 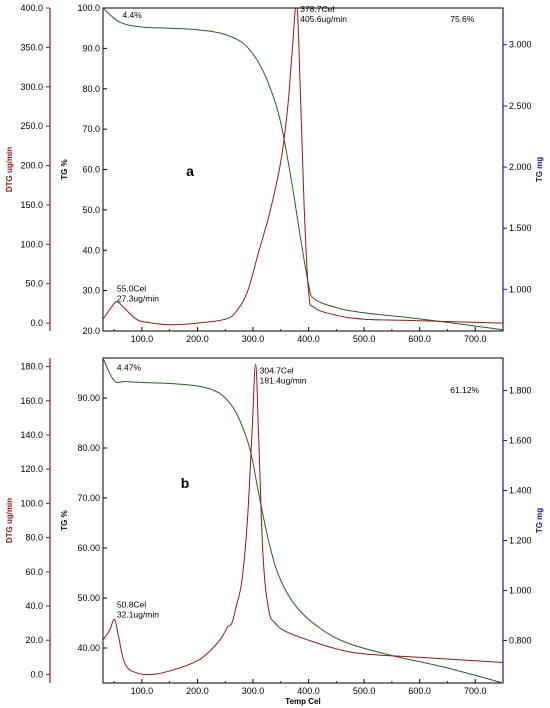 What do you see at coordinates (520, 167) in the screenshot?
I see `tg-mg-tick-label: 2.000` at bounding box center [520, 167].